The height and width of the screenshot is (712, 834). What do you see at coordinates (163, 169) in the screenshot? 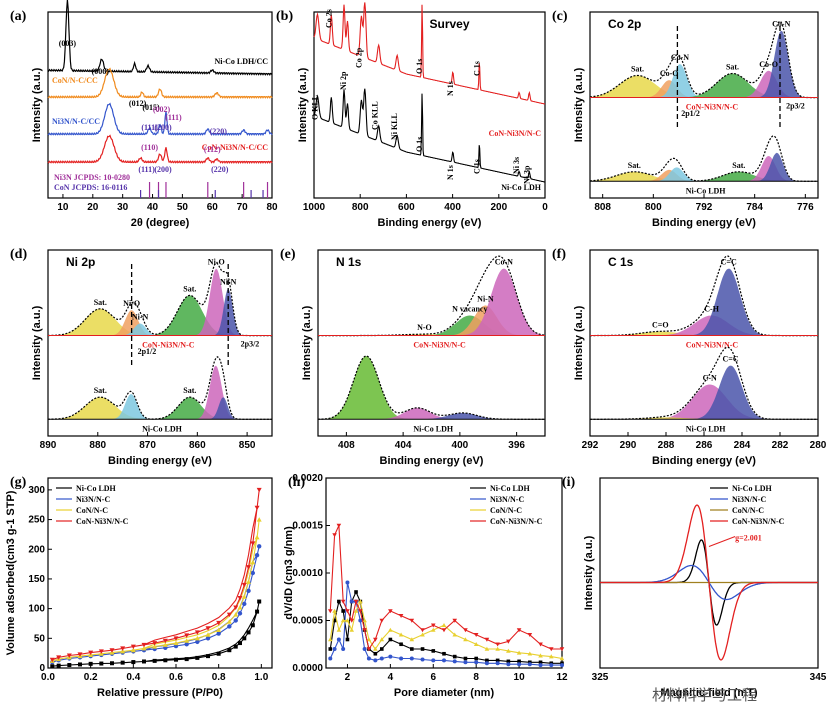
I see `peak-index: (200)` at bounding box center [163, 169].